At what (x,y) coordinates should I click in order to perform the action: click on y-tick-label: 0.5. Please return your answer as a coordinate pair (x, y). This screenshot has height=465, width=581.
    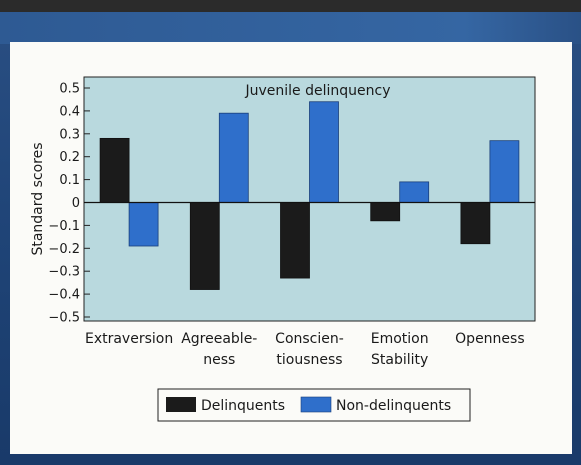
    Looking at the image, I should click on (69, 89).